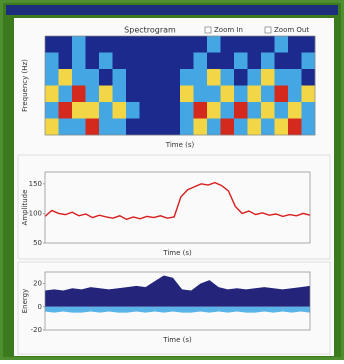  I want to click on area, so click(177, 309).